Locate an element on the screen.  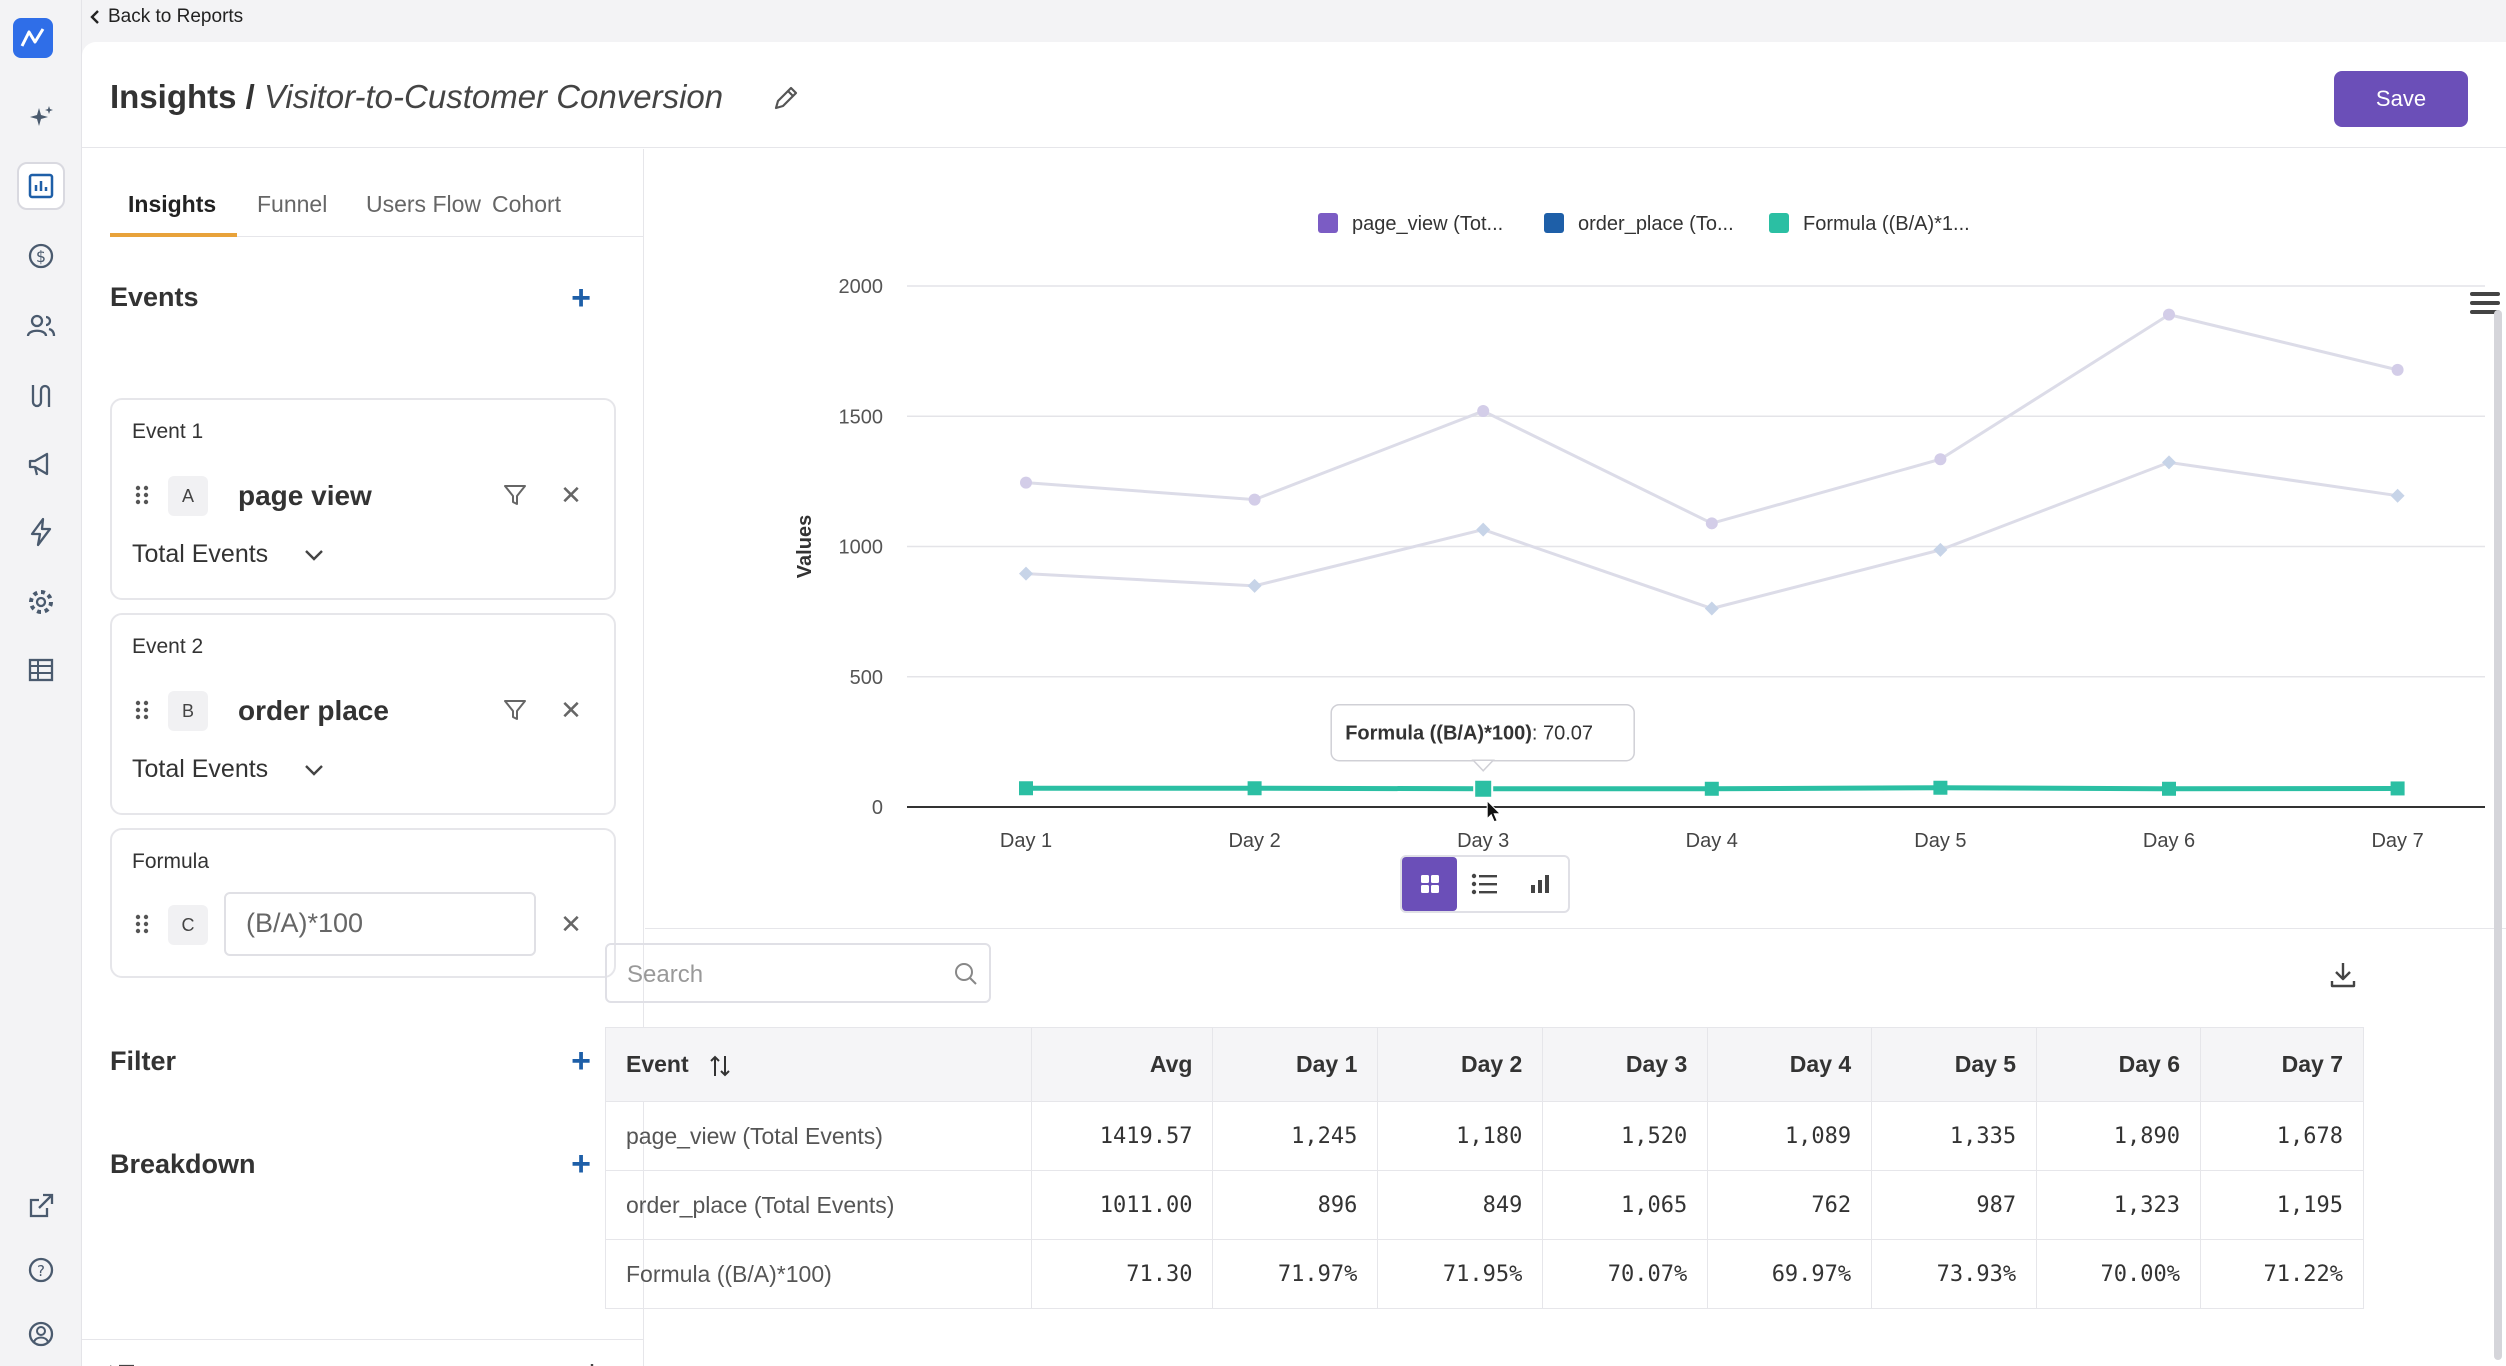
event-letter-badge: B is located at coordinates (188, 711).